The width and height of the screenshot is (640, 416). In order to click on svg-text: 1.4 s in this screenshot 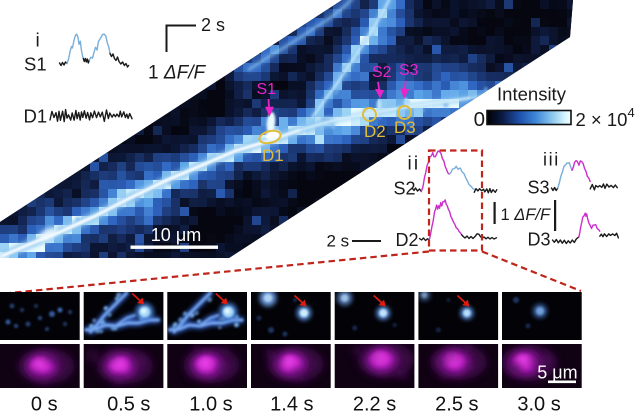, I will do `click(291, 405)`.